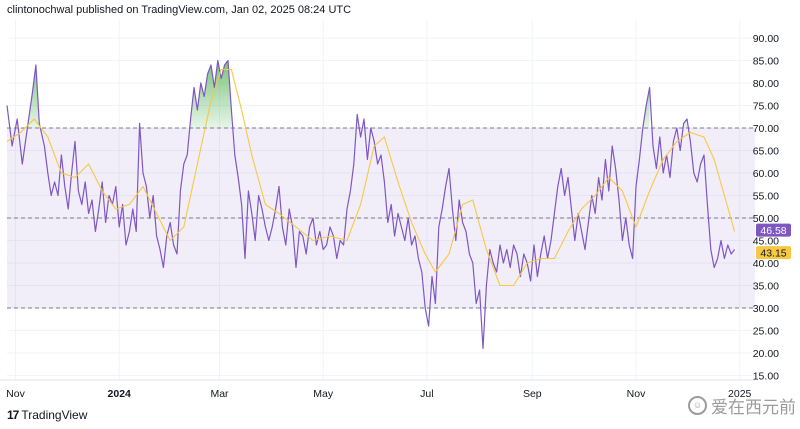  What do you see at coordinates (766, 309) in the screenshot?
I see `y-tick-label: 30.00` at bounding box center [766, 309].